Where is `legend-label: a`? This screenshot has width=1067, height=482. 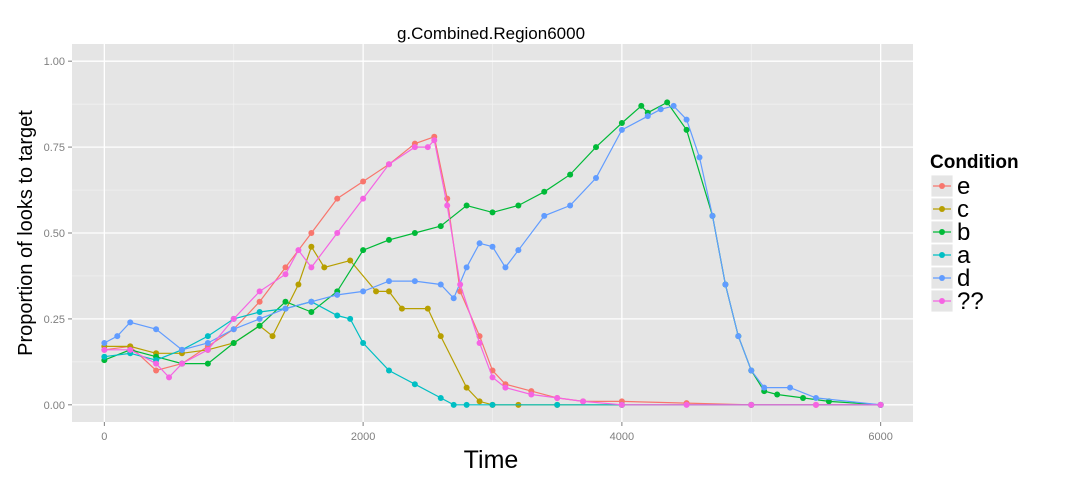
legend-label: a is located at coordinates (964, 255).